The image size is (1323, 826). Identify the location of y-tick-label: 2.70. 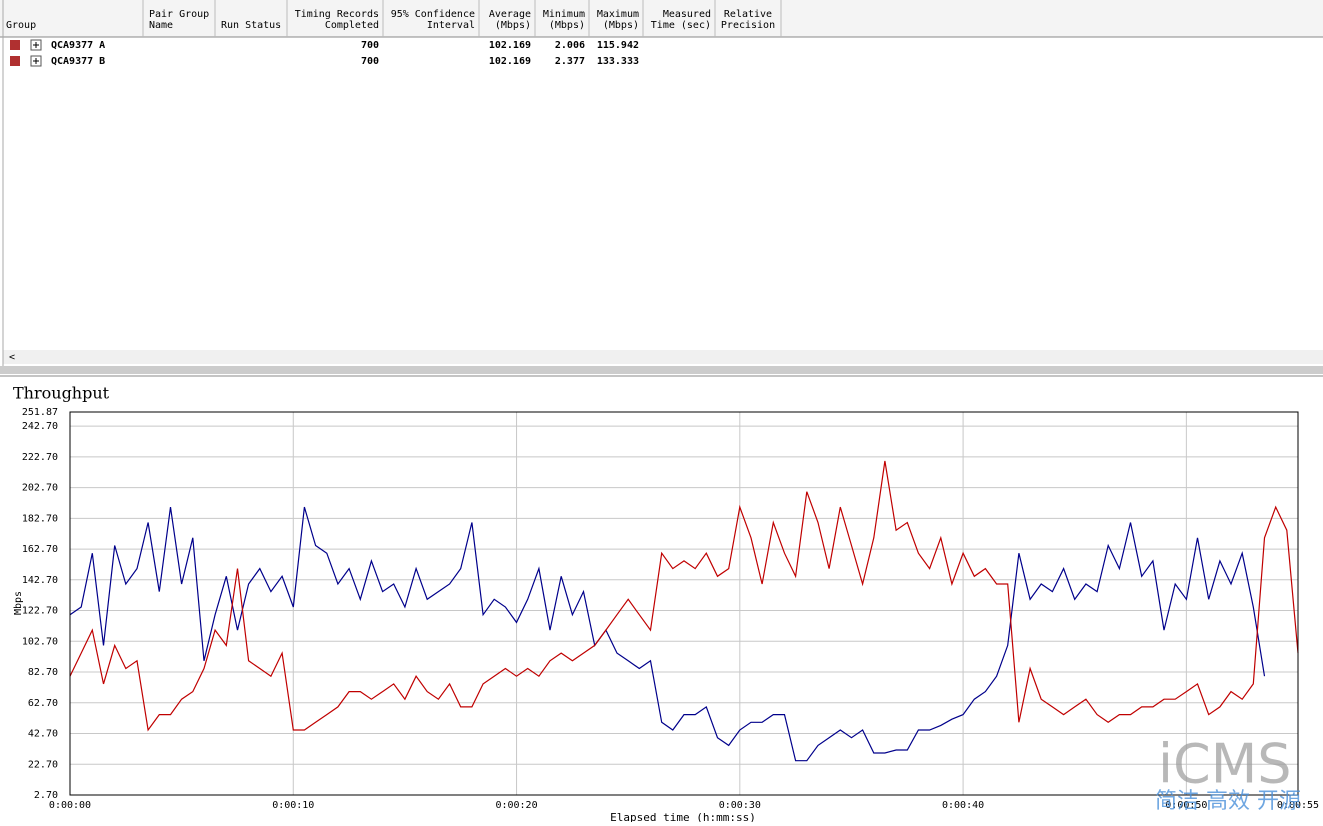
(46, 795).